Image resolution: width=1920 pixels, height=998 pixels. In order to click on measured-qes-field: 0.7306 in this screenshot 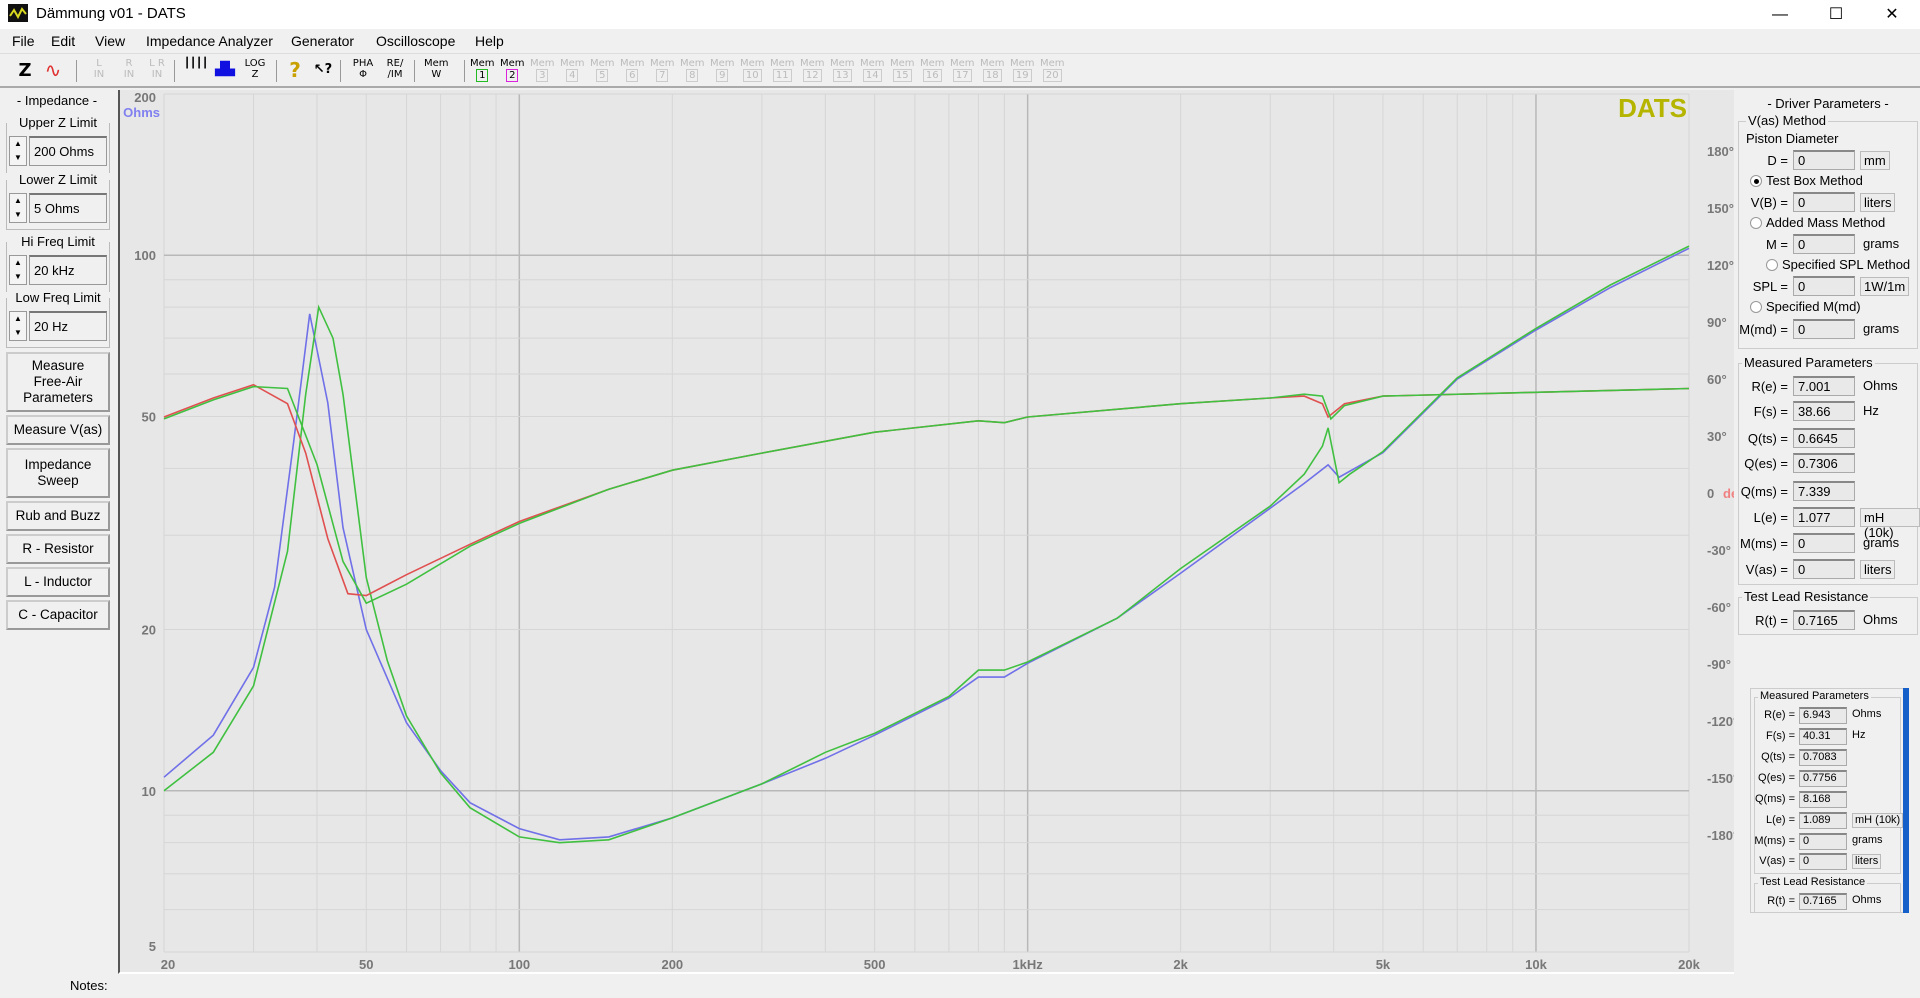, I will do `click(1824, 463)`.